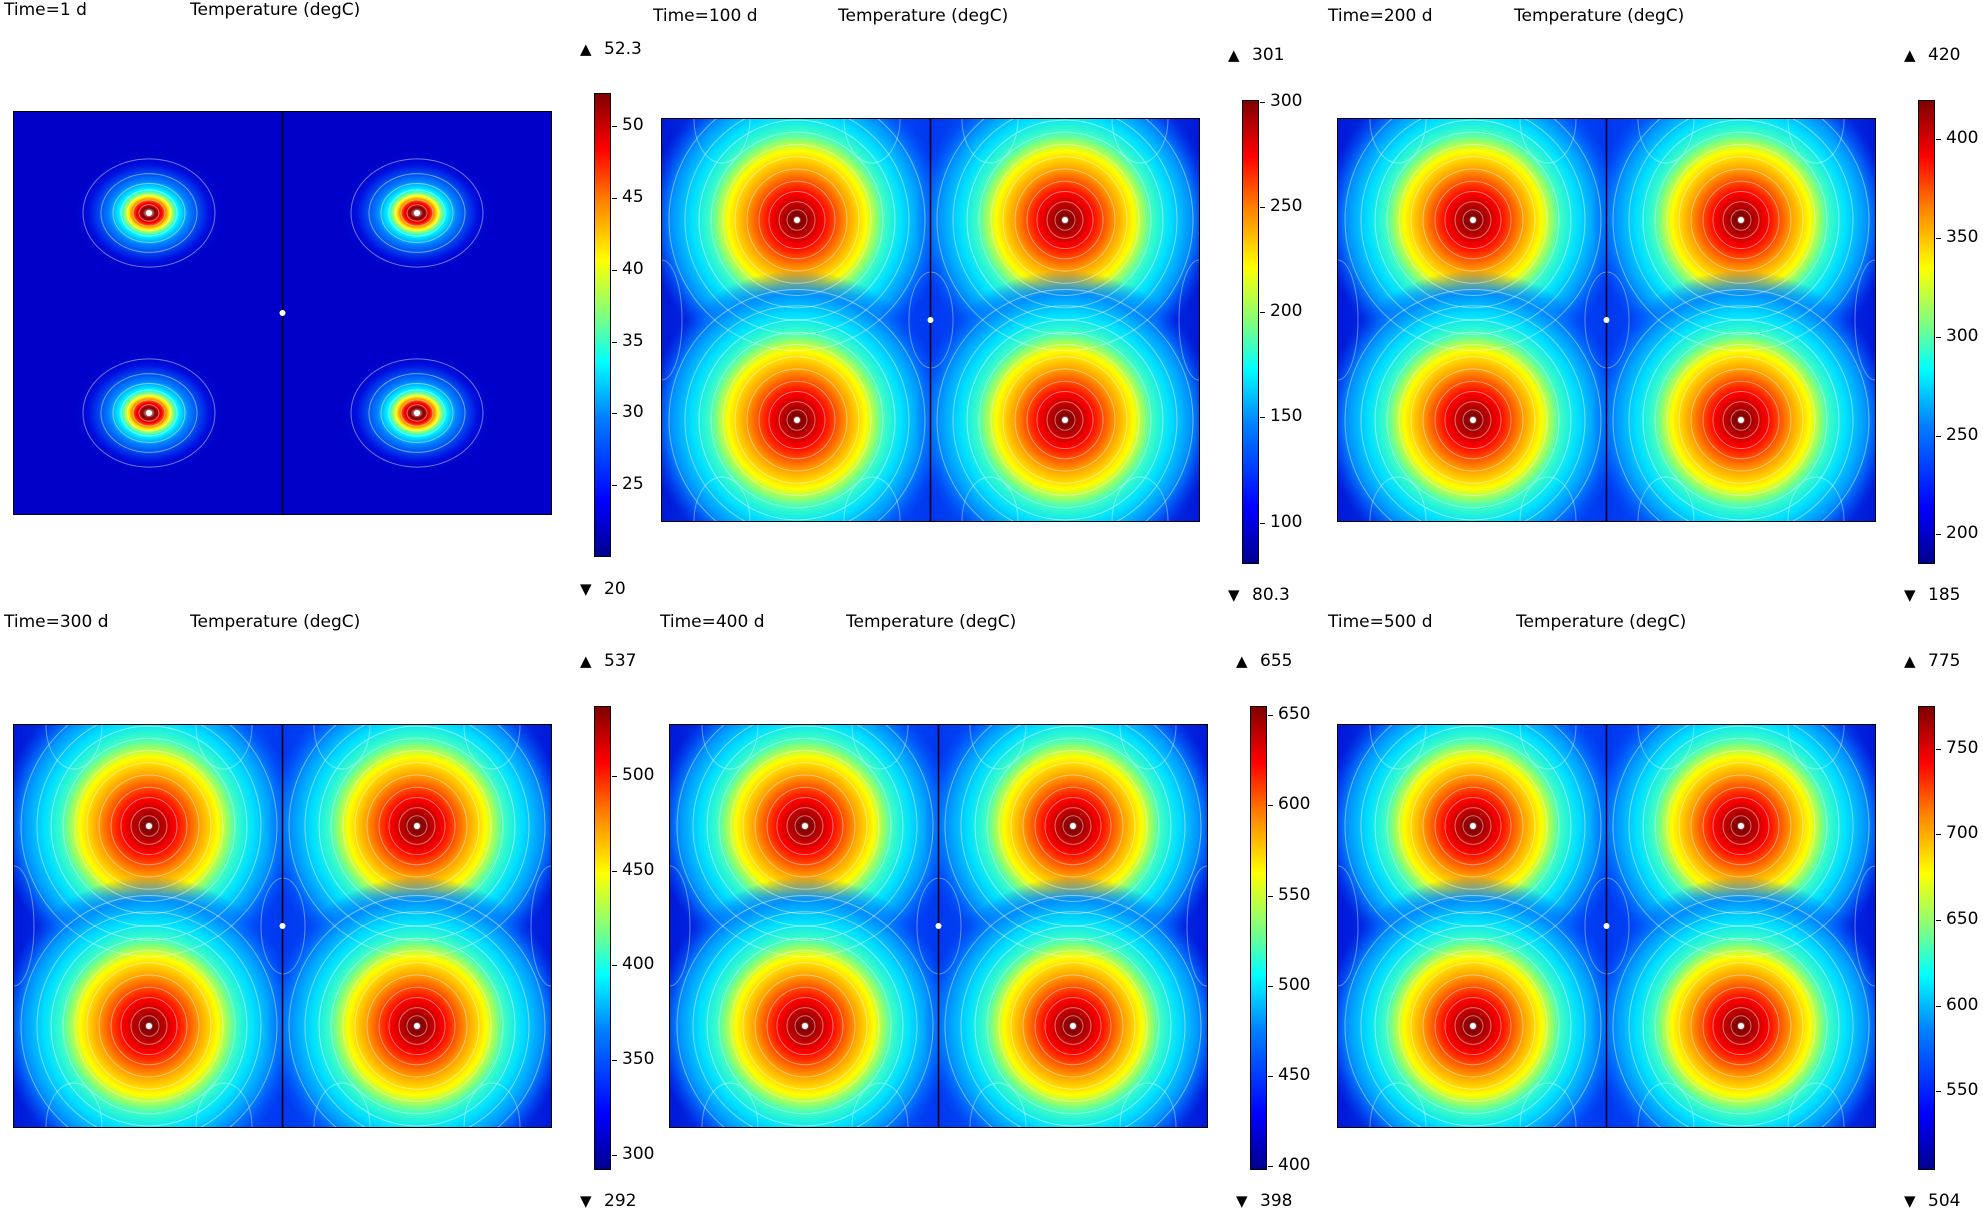  Describe the element at coordinates (1294, 1075) in the screenshot. I see `colorbar-tick-label: 450` at that location.